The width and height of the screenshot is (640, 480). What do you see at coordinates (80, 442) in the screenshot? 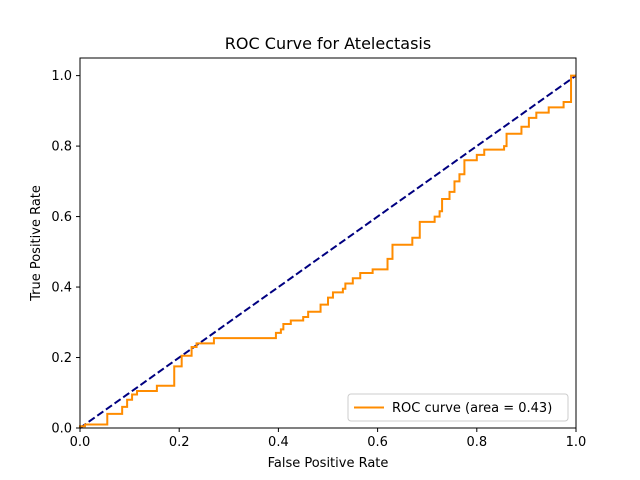
I see `x-tick-label: 0.0` at bounding box center [80, 442].